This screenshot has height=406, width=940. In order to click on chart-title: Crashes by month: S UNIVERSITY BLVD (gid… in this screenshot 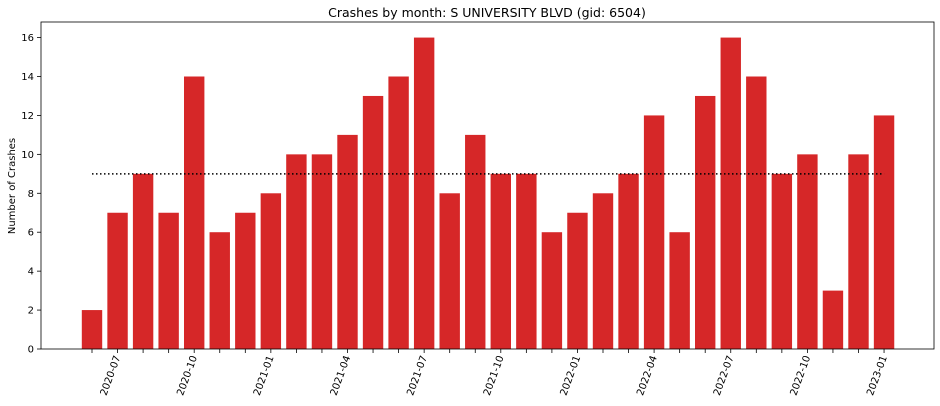, I will do `click(487, 12)`.